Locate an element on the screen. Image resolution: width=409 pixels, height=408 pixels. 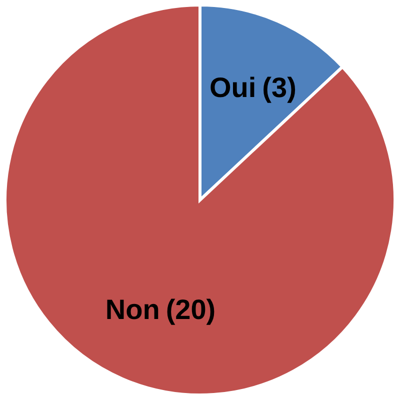
data-label: (20) is located at coordinates (191, 309).